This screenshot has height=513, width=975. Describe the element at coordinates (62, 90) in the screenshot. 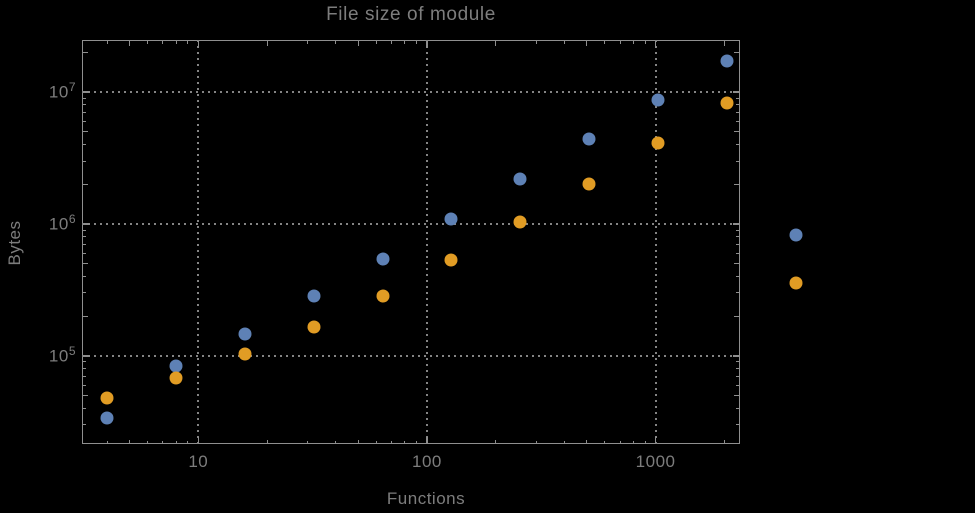

I see `y-tick-label: 10⁷` at that location.